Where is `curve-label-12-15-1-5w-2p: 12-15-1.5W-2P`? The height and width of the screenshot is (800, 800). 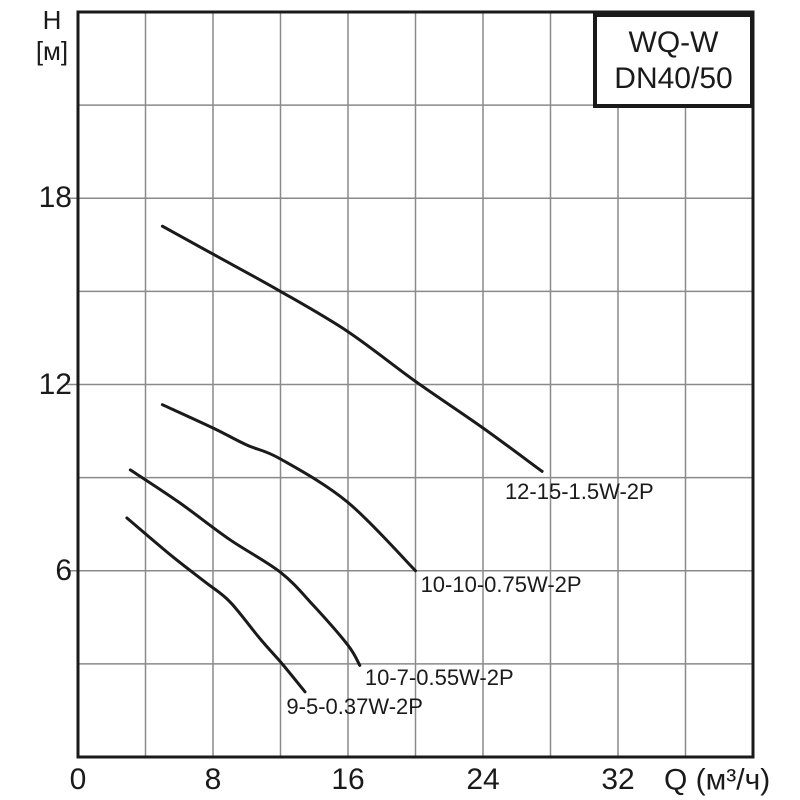 curve-label-12-15-1-5w-2p: 12-15-1.5W-2P is located at coordinates (579, 491).